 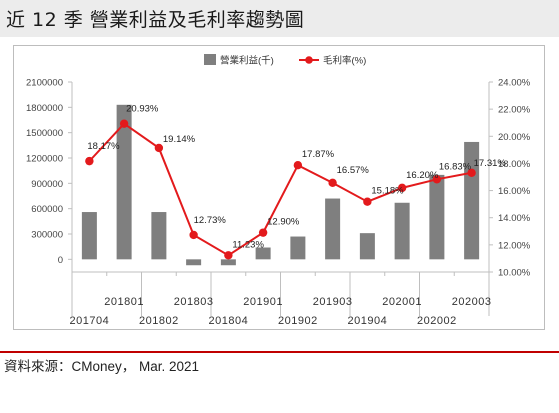 I want to click on y-left-tick-label: 2100000, so click(x=44, y=83).